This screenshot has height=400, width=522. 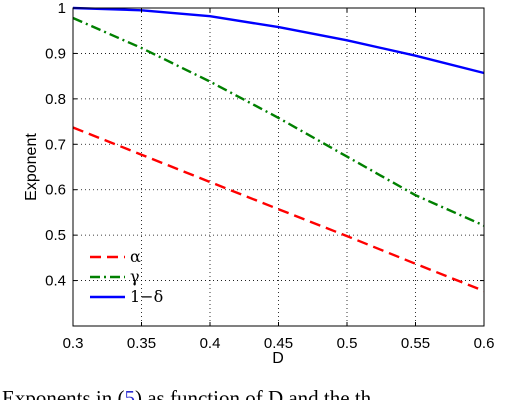 What do you see at coordinates (210, 343) in the screenshot?
I see `x-tick-label: 0.4` at bounding box center [210, 343].